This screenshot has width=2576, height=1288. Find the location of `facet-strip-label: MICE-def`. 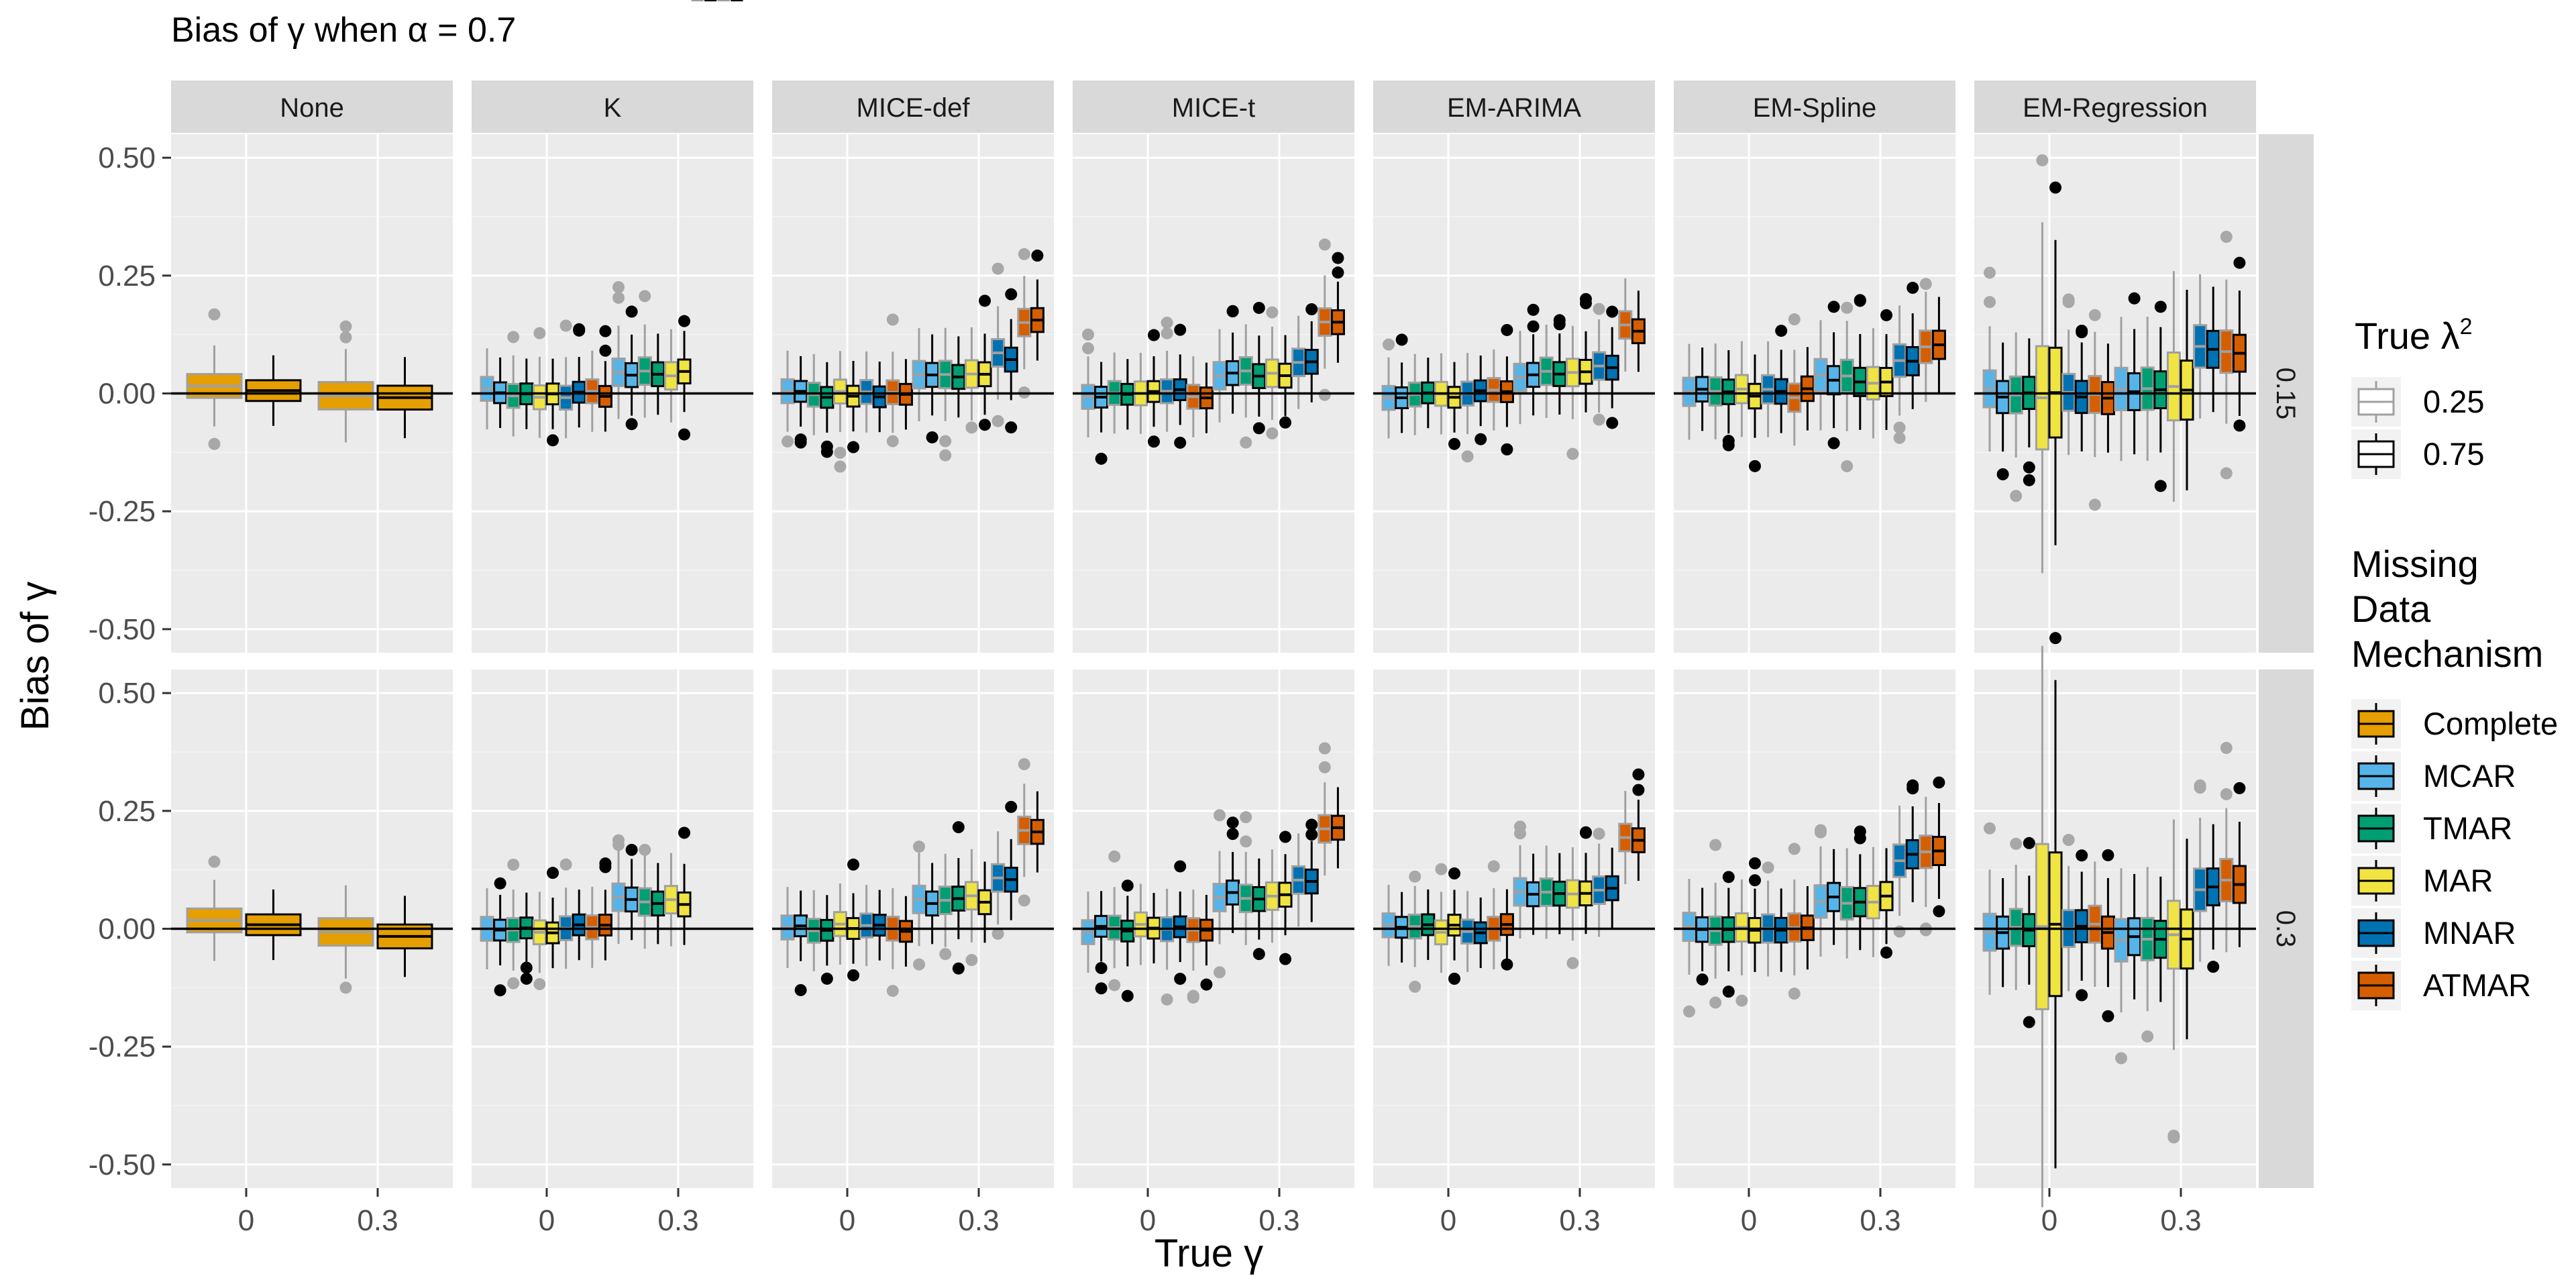

facet-strip-label: MICE-def is located at coordinates (914, 108).